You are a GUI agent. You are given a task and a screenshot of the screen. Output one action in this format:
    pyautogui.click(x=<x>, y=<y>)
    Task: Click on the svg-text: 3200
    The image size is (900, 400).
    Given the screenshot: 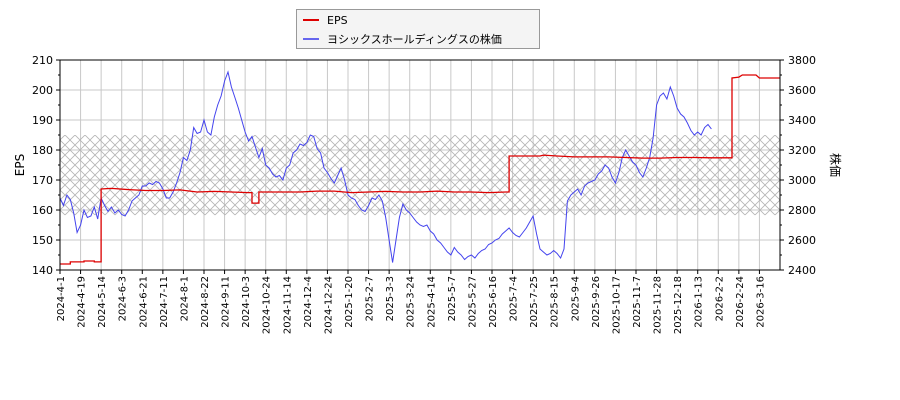 What is the action you would take?
    pyautogui.click(x=802, y=150)
    